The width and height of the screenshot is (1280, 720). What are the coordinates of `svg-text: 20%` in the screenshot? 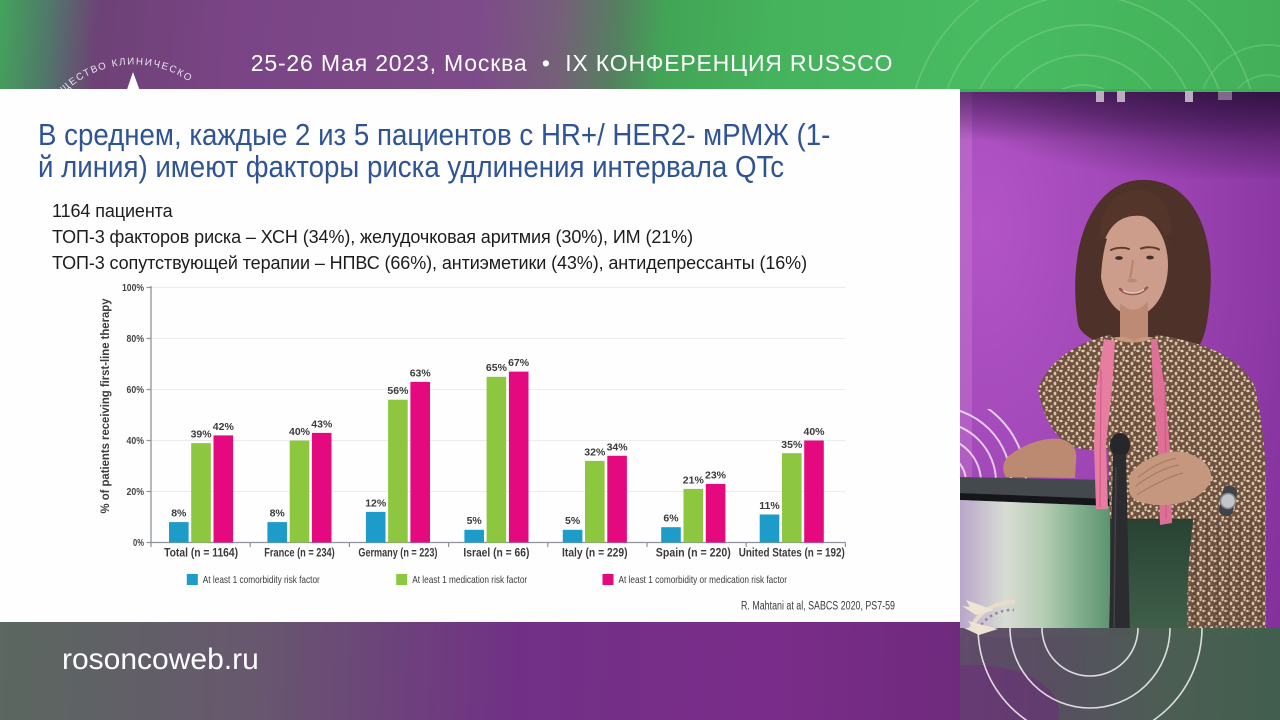 It's located at (136, 492).